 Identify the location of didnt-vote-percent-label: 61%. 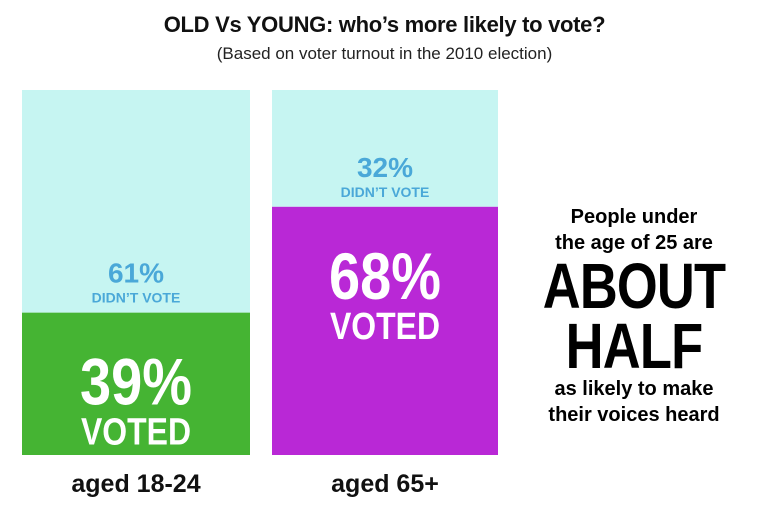
(136, 273).